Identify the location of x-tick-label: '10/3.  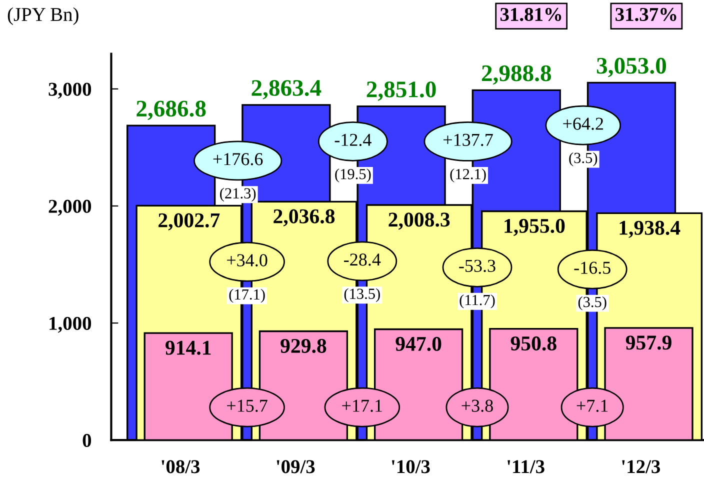
(411, 467).